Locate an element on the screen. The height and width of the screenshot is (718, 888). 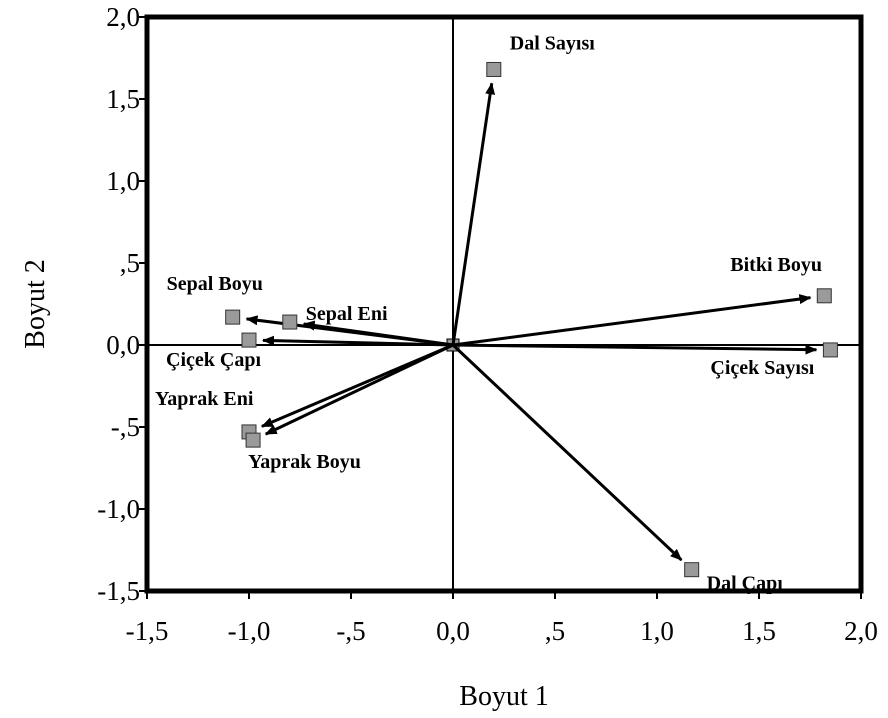
y-tick-label: 2,0 is located at coordinates (123, 17).